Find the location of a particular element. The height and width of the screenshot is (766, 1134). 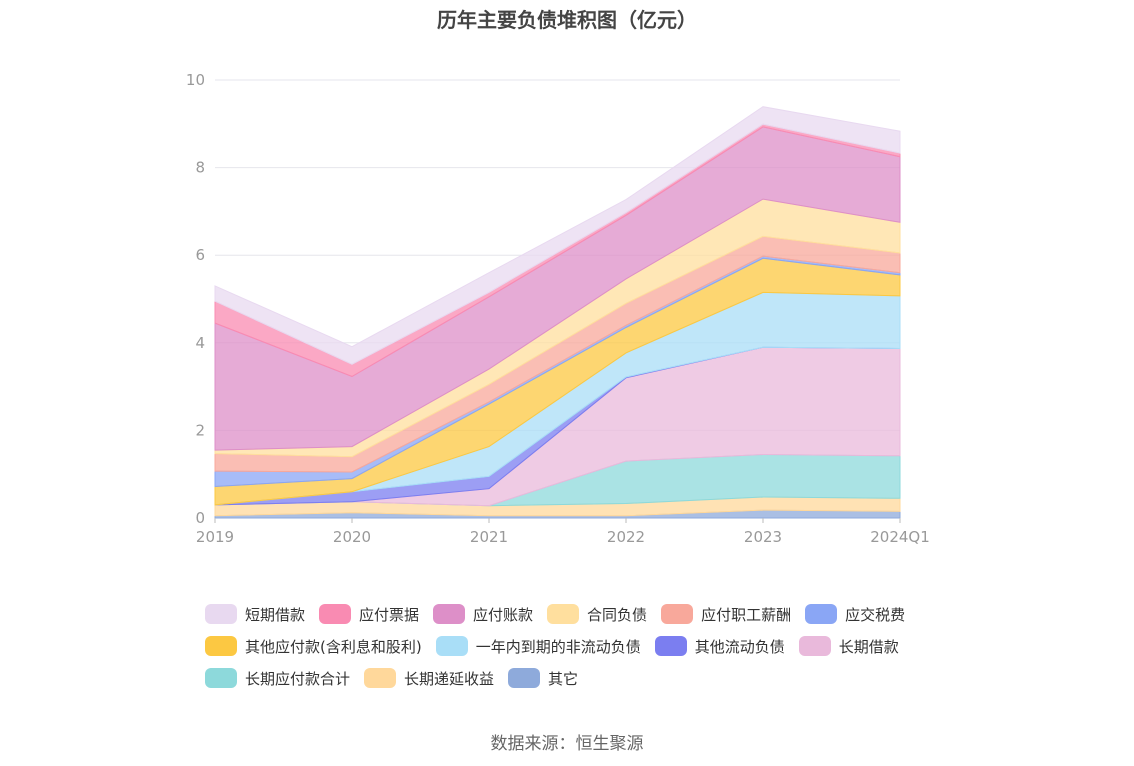

legend-label: 应付账款 is located at coordinates (503, 614).